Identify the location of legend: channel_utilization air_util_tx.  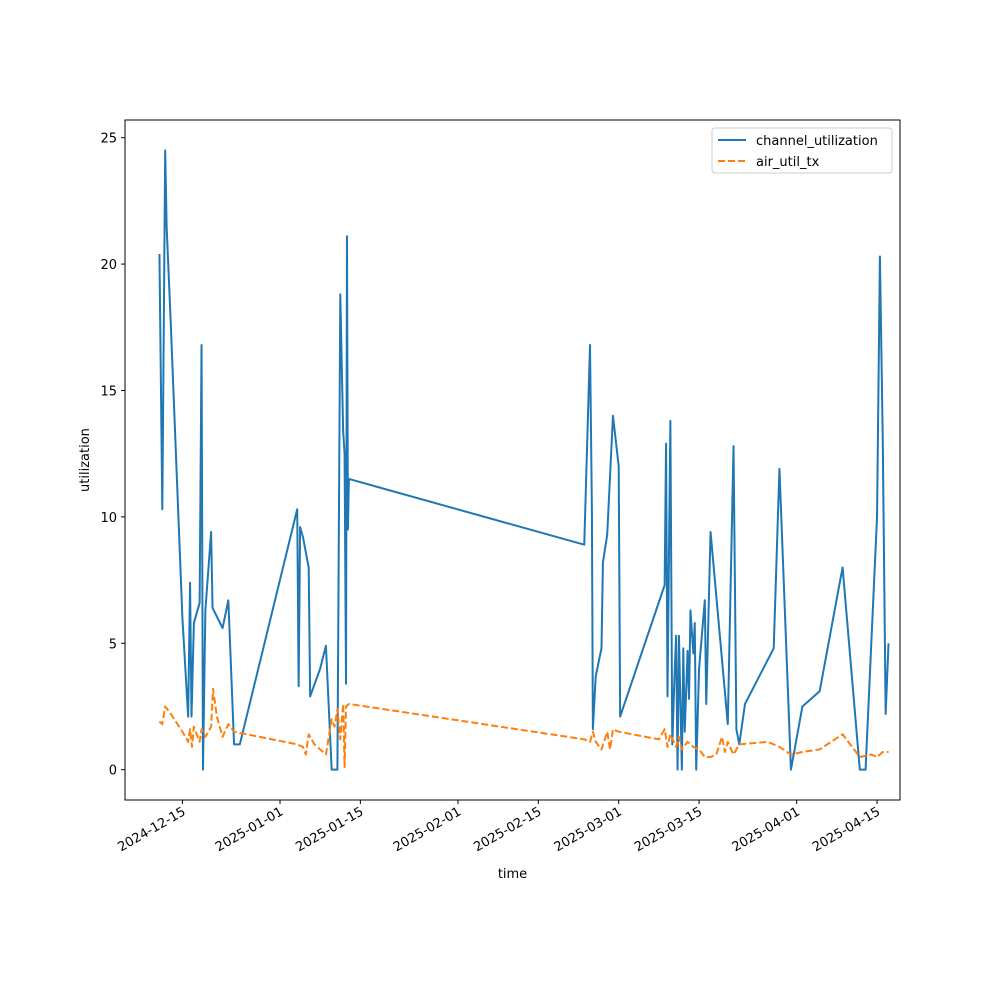
(802, 150).